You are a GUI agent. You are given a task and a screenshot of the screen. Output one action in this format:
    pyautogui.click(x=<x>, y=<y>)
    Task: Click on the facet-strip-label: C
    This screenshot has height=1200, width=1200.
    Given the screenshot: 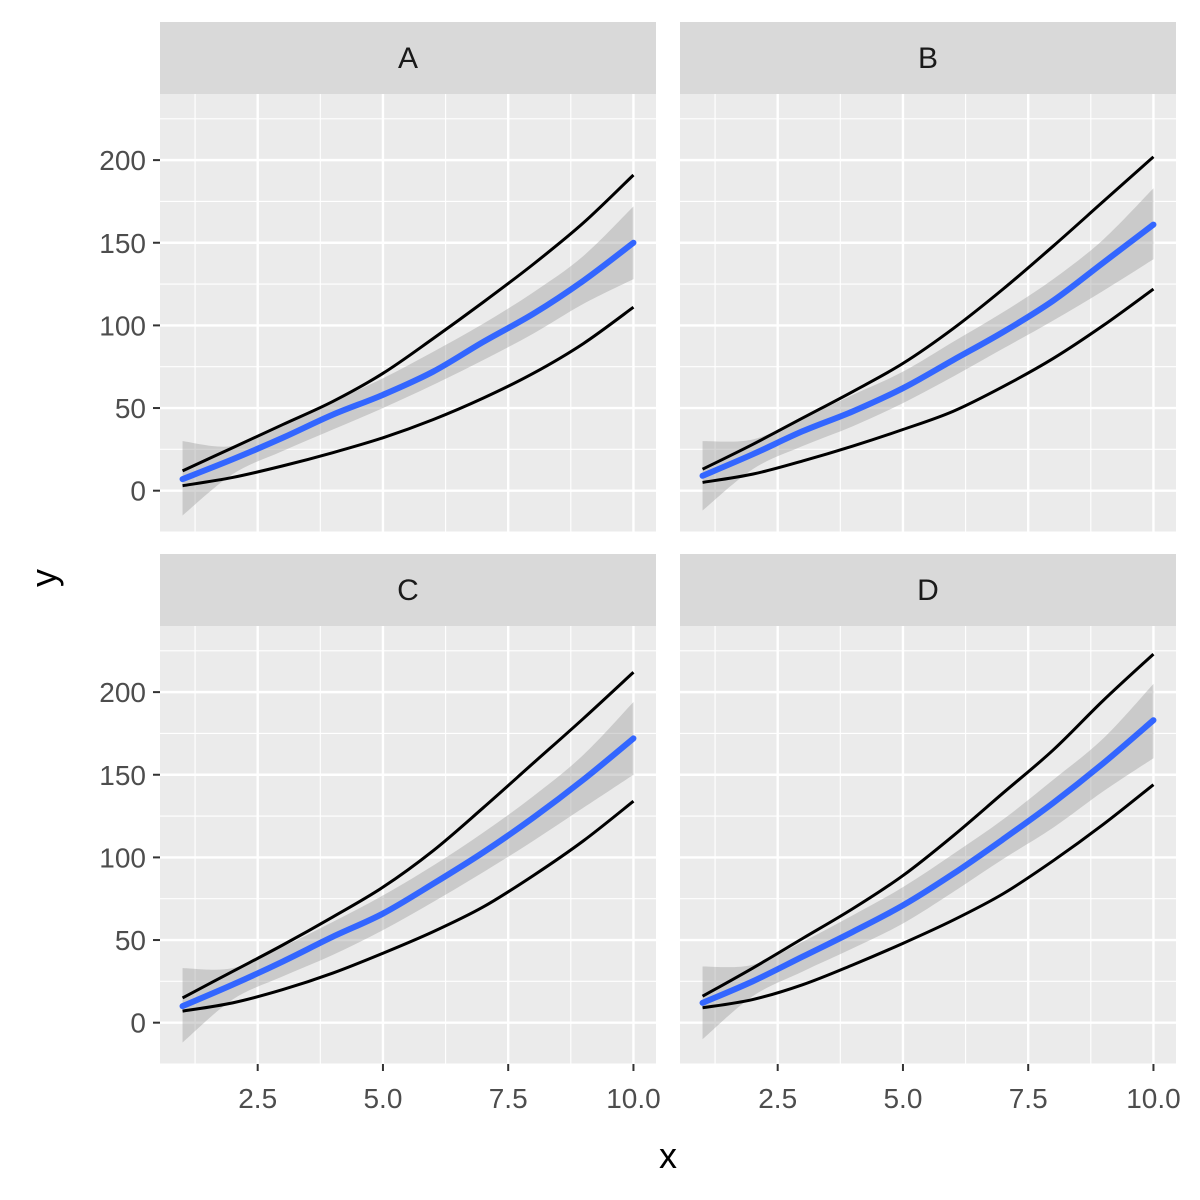 What is the action you would take?
    pyautogui.click(x=408, y=590)
    